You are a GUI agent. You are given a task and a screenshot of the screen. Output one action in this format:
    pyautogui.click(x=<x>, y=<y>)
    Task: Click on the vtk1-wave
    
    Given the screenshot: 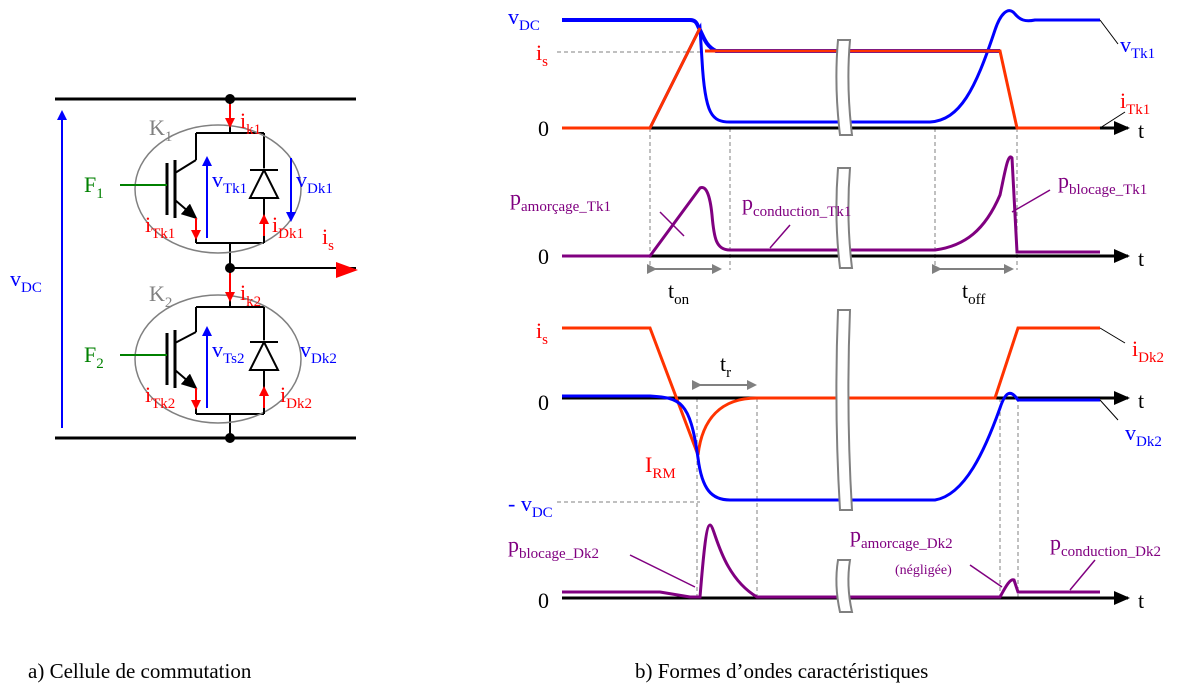 What is the action you would take?
    pyautogui.click(x=831, y=69)
    